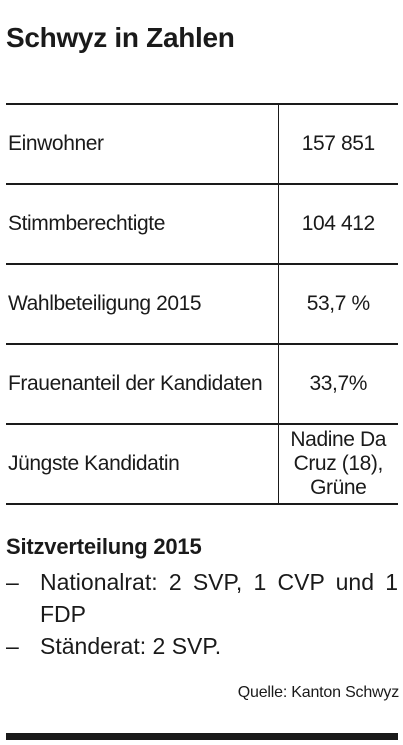 The width and height of the screenshot is (403, 745). What do you see at coordinates (142, 384) in the screenshot?
I see `row-label: Frauenanteil der Kandidaten` at bounding box center [142, 384].